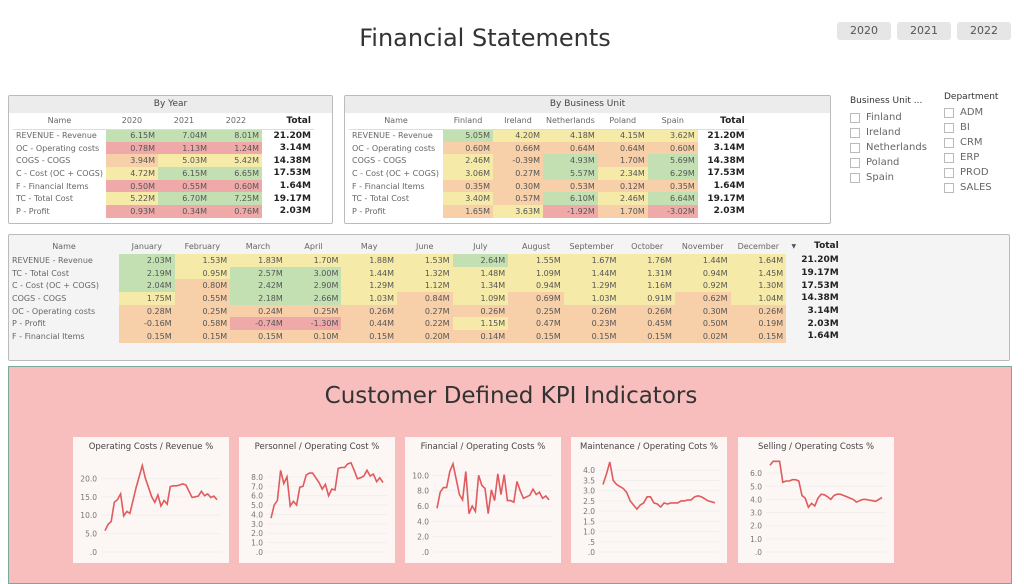 This screenshot has width=1024, height=584. What do you see at coordinates (622, 186) in the screenshot?
I see `value-cell: 0.12M` at bounding box center [622, 186].